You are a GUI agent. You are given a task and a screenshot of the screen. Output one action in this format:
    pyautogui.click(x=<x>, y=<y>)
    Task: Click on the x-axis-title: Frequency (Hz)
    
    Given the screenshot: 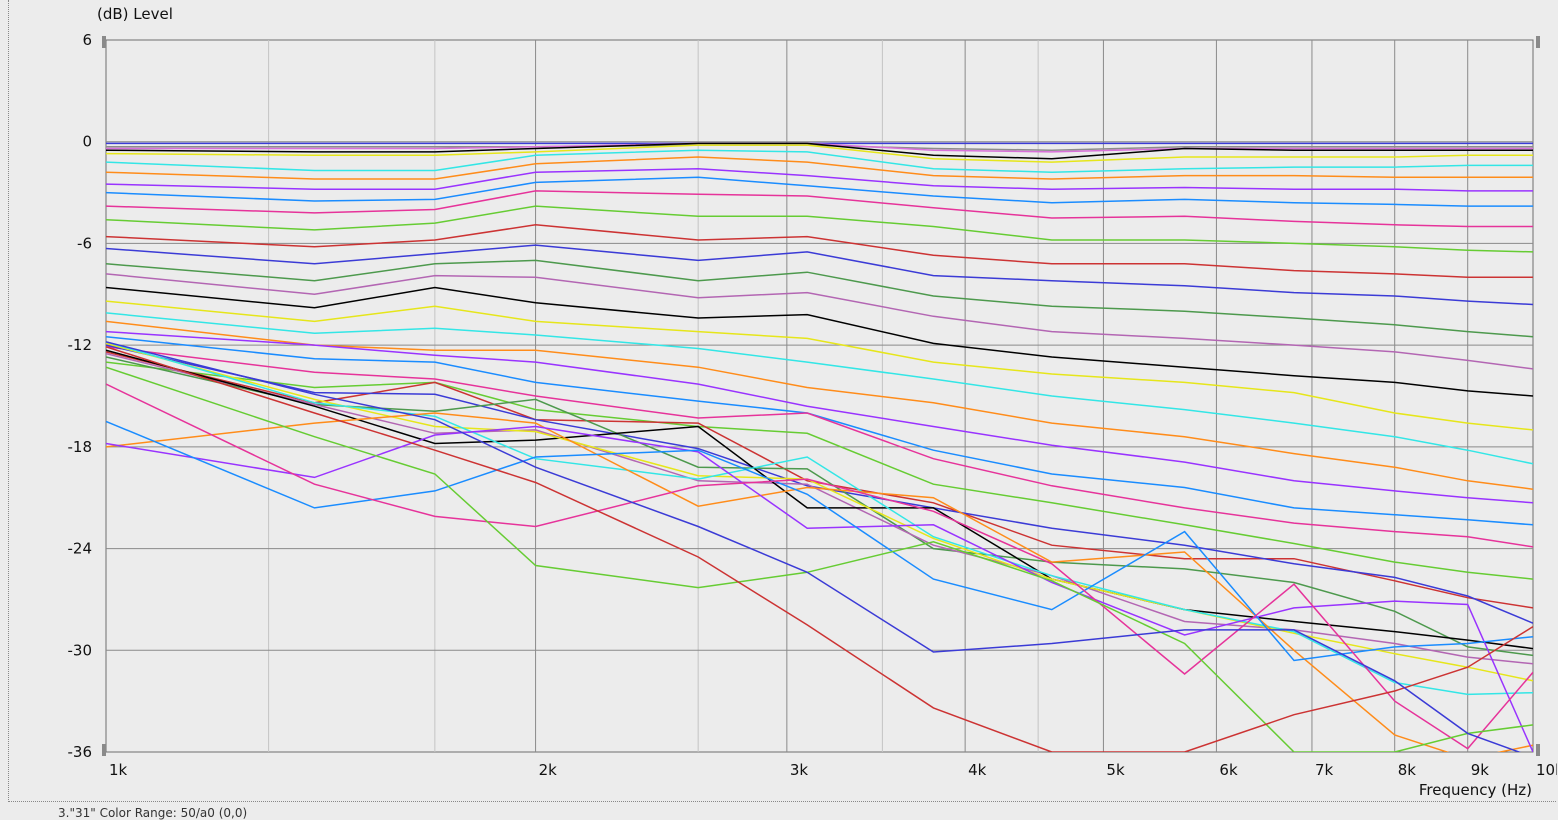 What is the action you would take?
    pyautogui.click(x=1475, y=790)
    